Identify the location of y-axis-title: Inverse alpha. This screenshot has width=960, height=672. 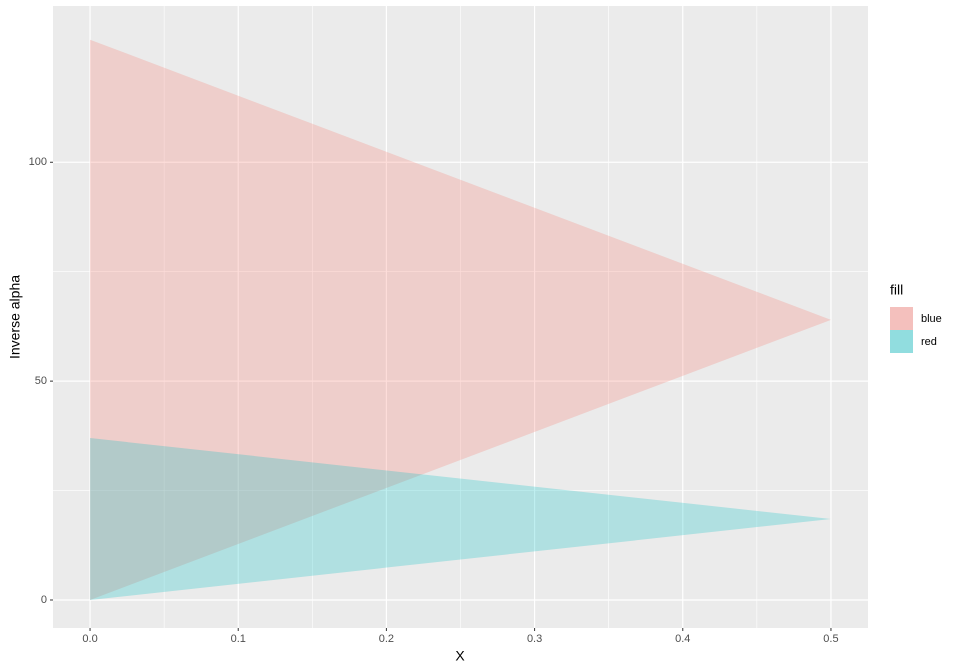
(15, 317).